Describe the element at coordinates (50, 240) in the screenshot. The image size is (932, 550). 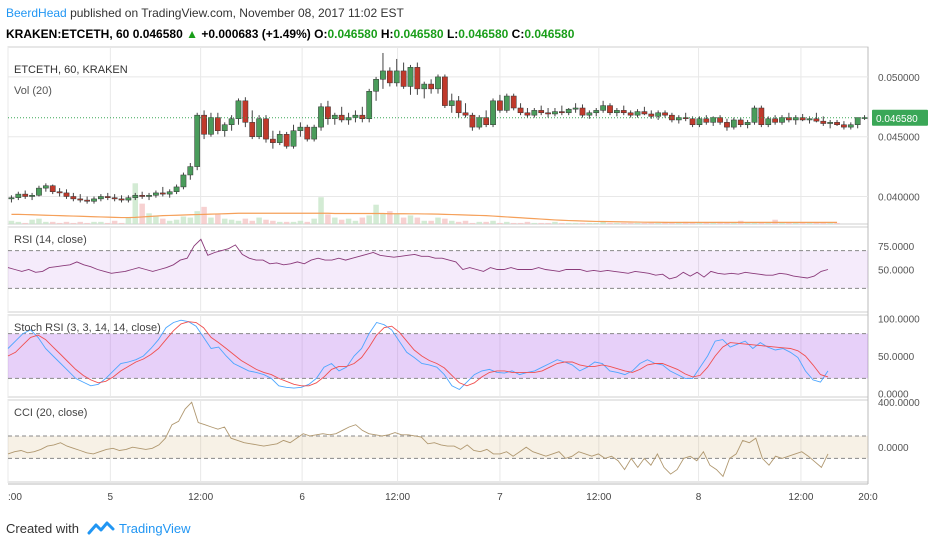
I see `indicator-title: RSI (14, close)` at that location.